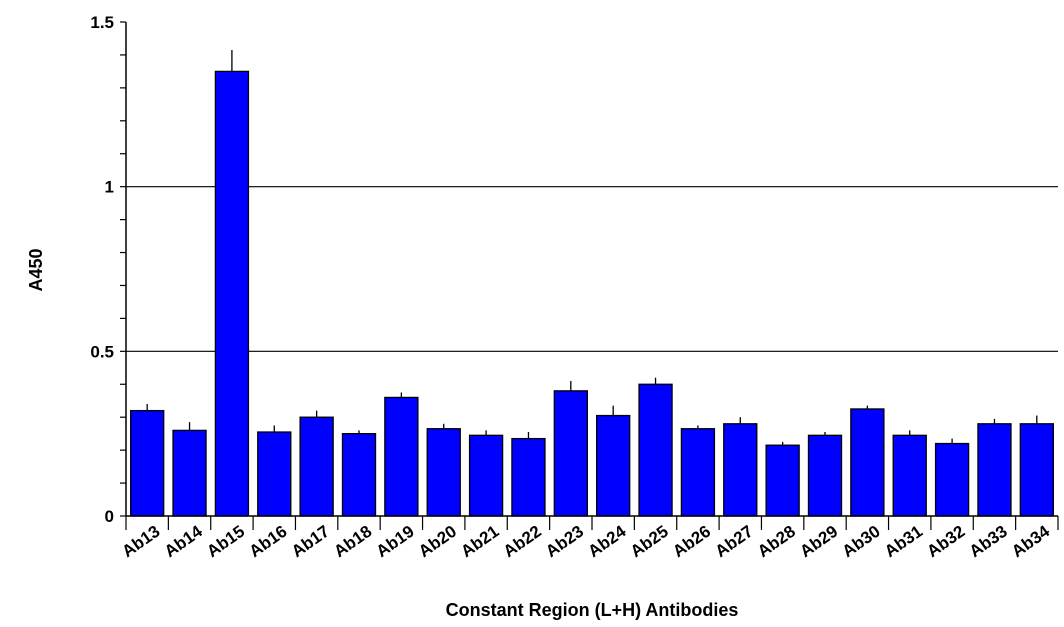  I want to click on bar-ab31, so click(909, 475).